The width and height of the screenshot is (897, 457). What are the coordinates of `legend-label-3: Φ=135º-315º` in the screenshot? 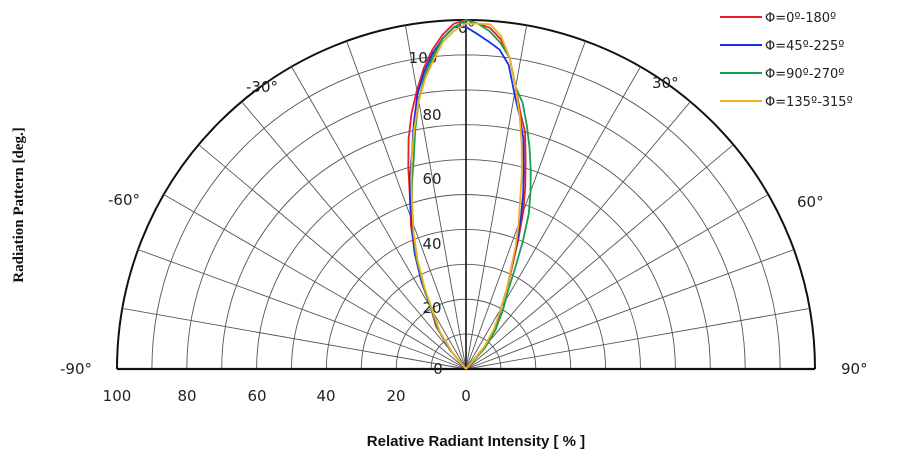 It's located at (809, 102).